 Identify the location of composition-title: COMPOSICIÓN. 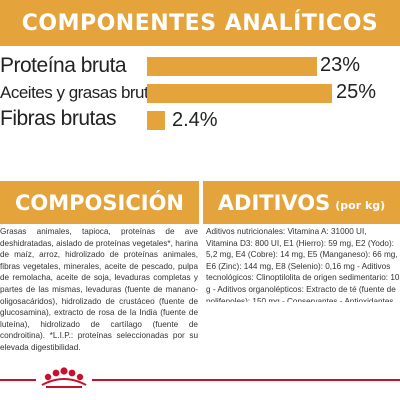
(99, 202).